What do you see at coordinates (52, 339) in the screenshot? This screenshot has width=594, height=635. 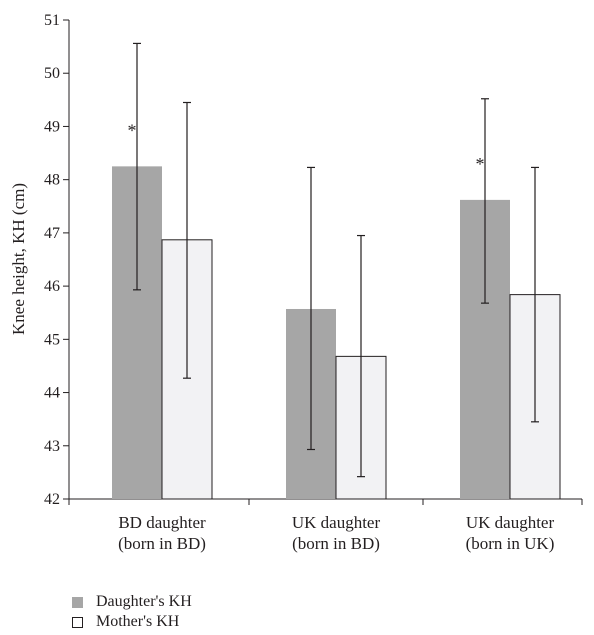 I see `y-tick-label: 45` at bounding box center [52, 339].